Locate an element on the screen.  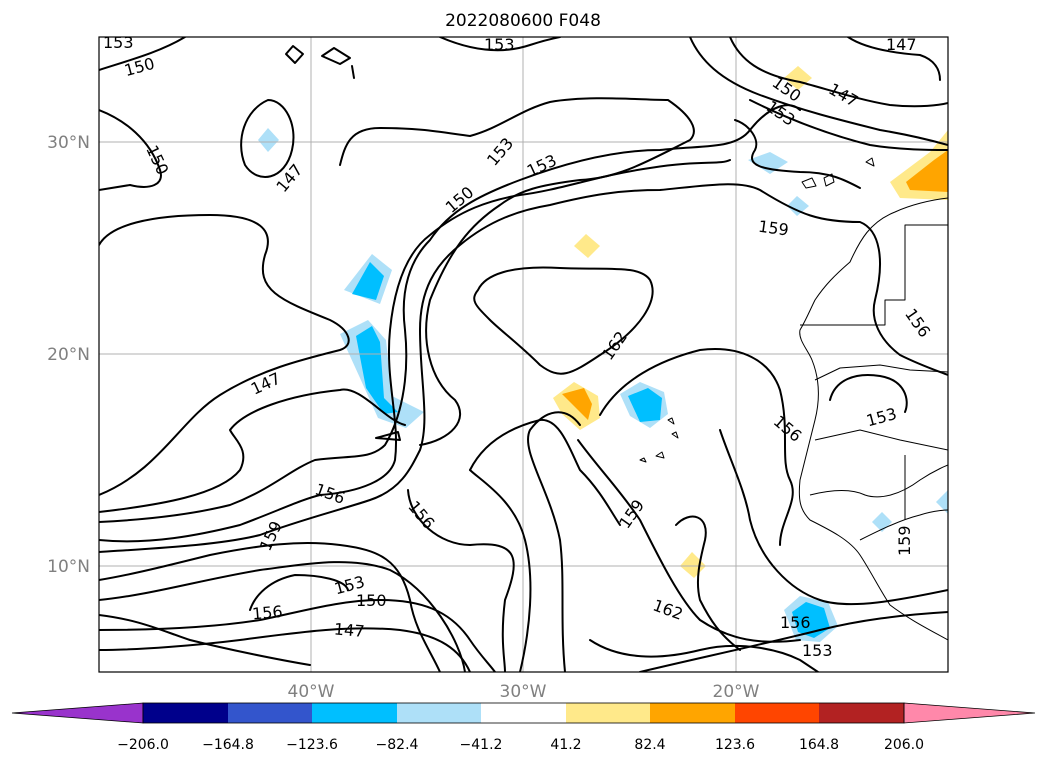
lat-label-10n: 10°N is located at coordinates (68, 567).